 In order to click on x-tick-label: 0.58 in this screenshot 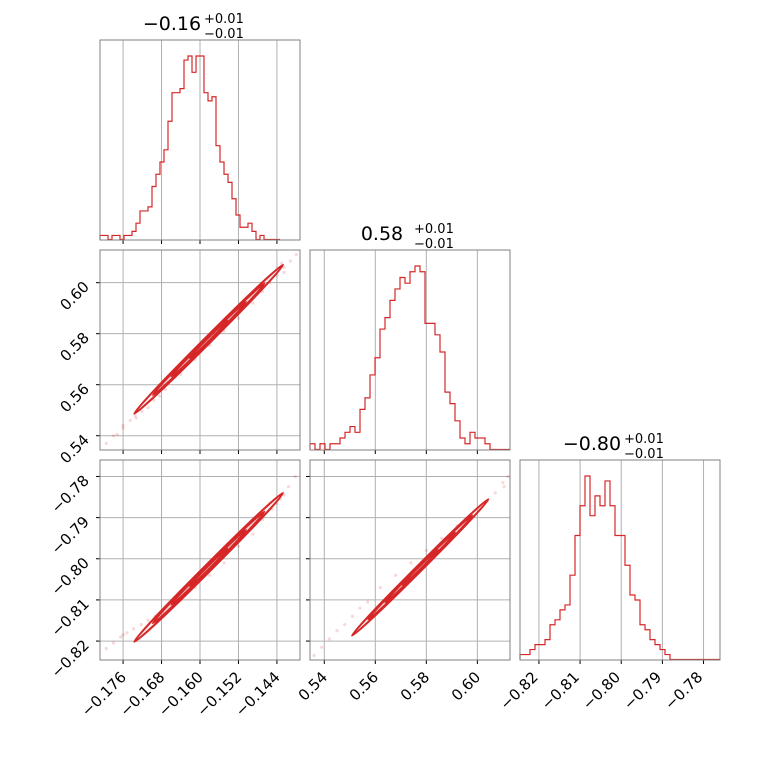, I will do `click(415, 686)`.